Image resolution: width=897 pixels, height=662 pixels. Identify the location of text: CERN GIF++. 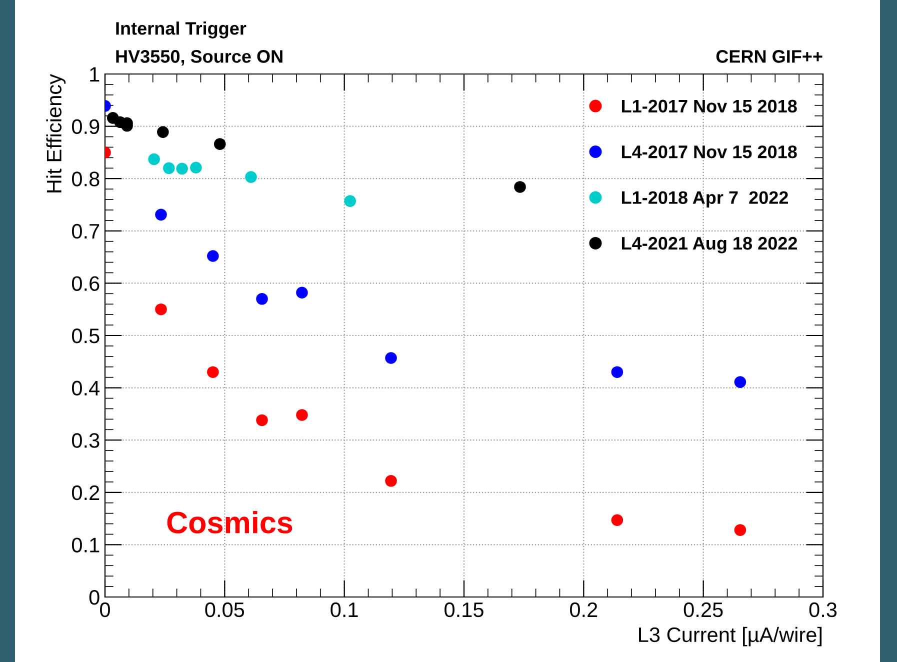
(769, 56).